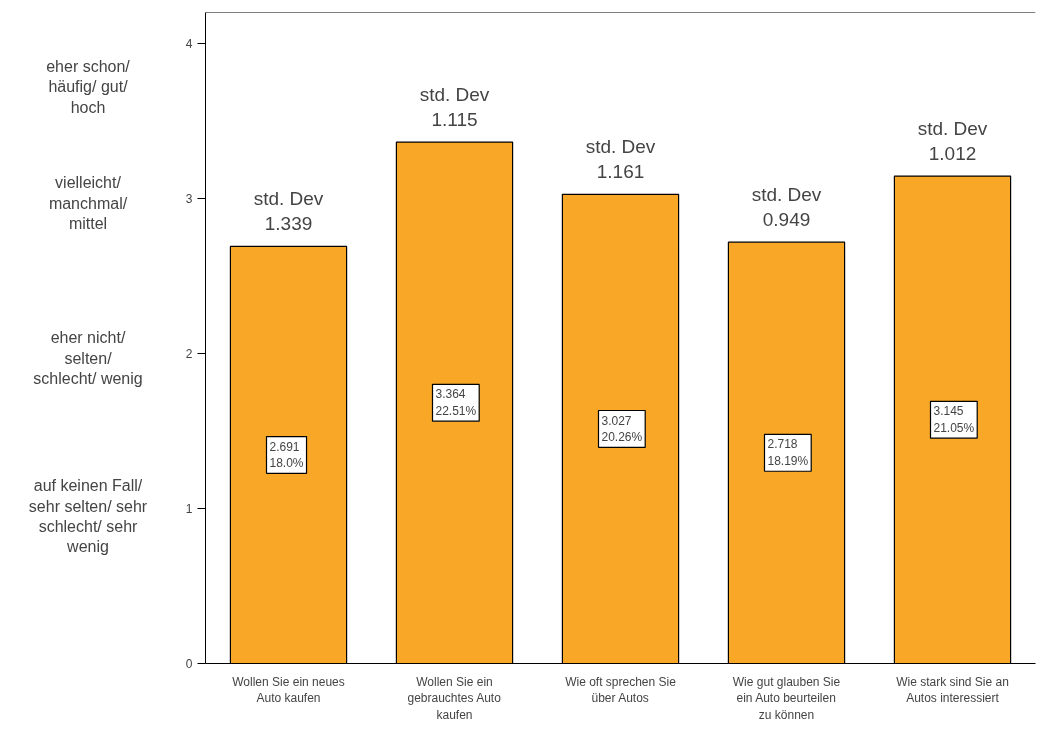 This screenshot has width=1058, height=733. I want to click on annotation: std. Dev 1.115, so click(454, 107).